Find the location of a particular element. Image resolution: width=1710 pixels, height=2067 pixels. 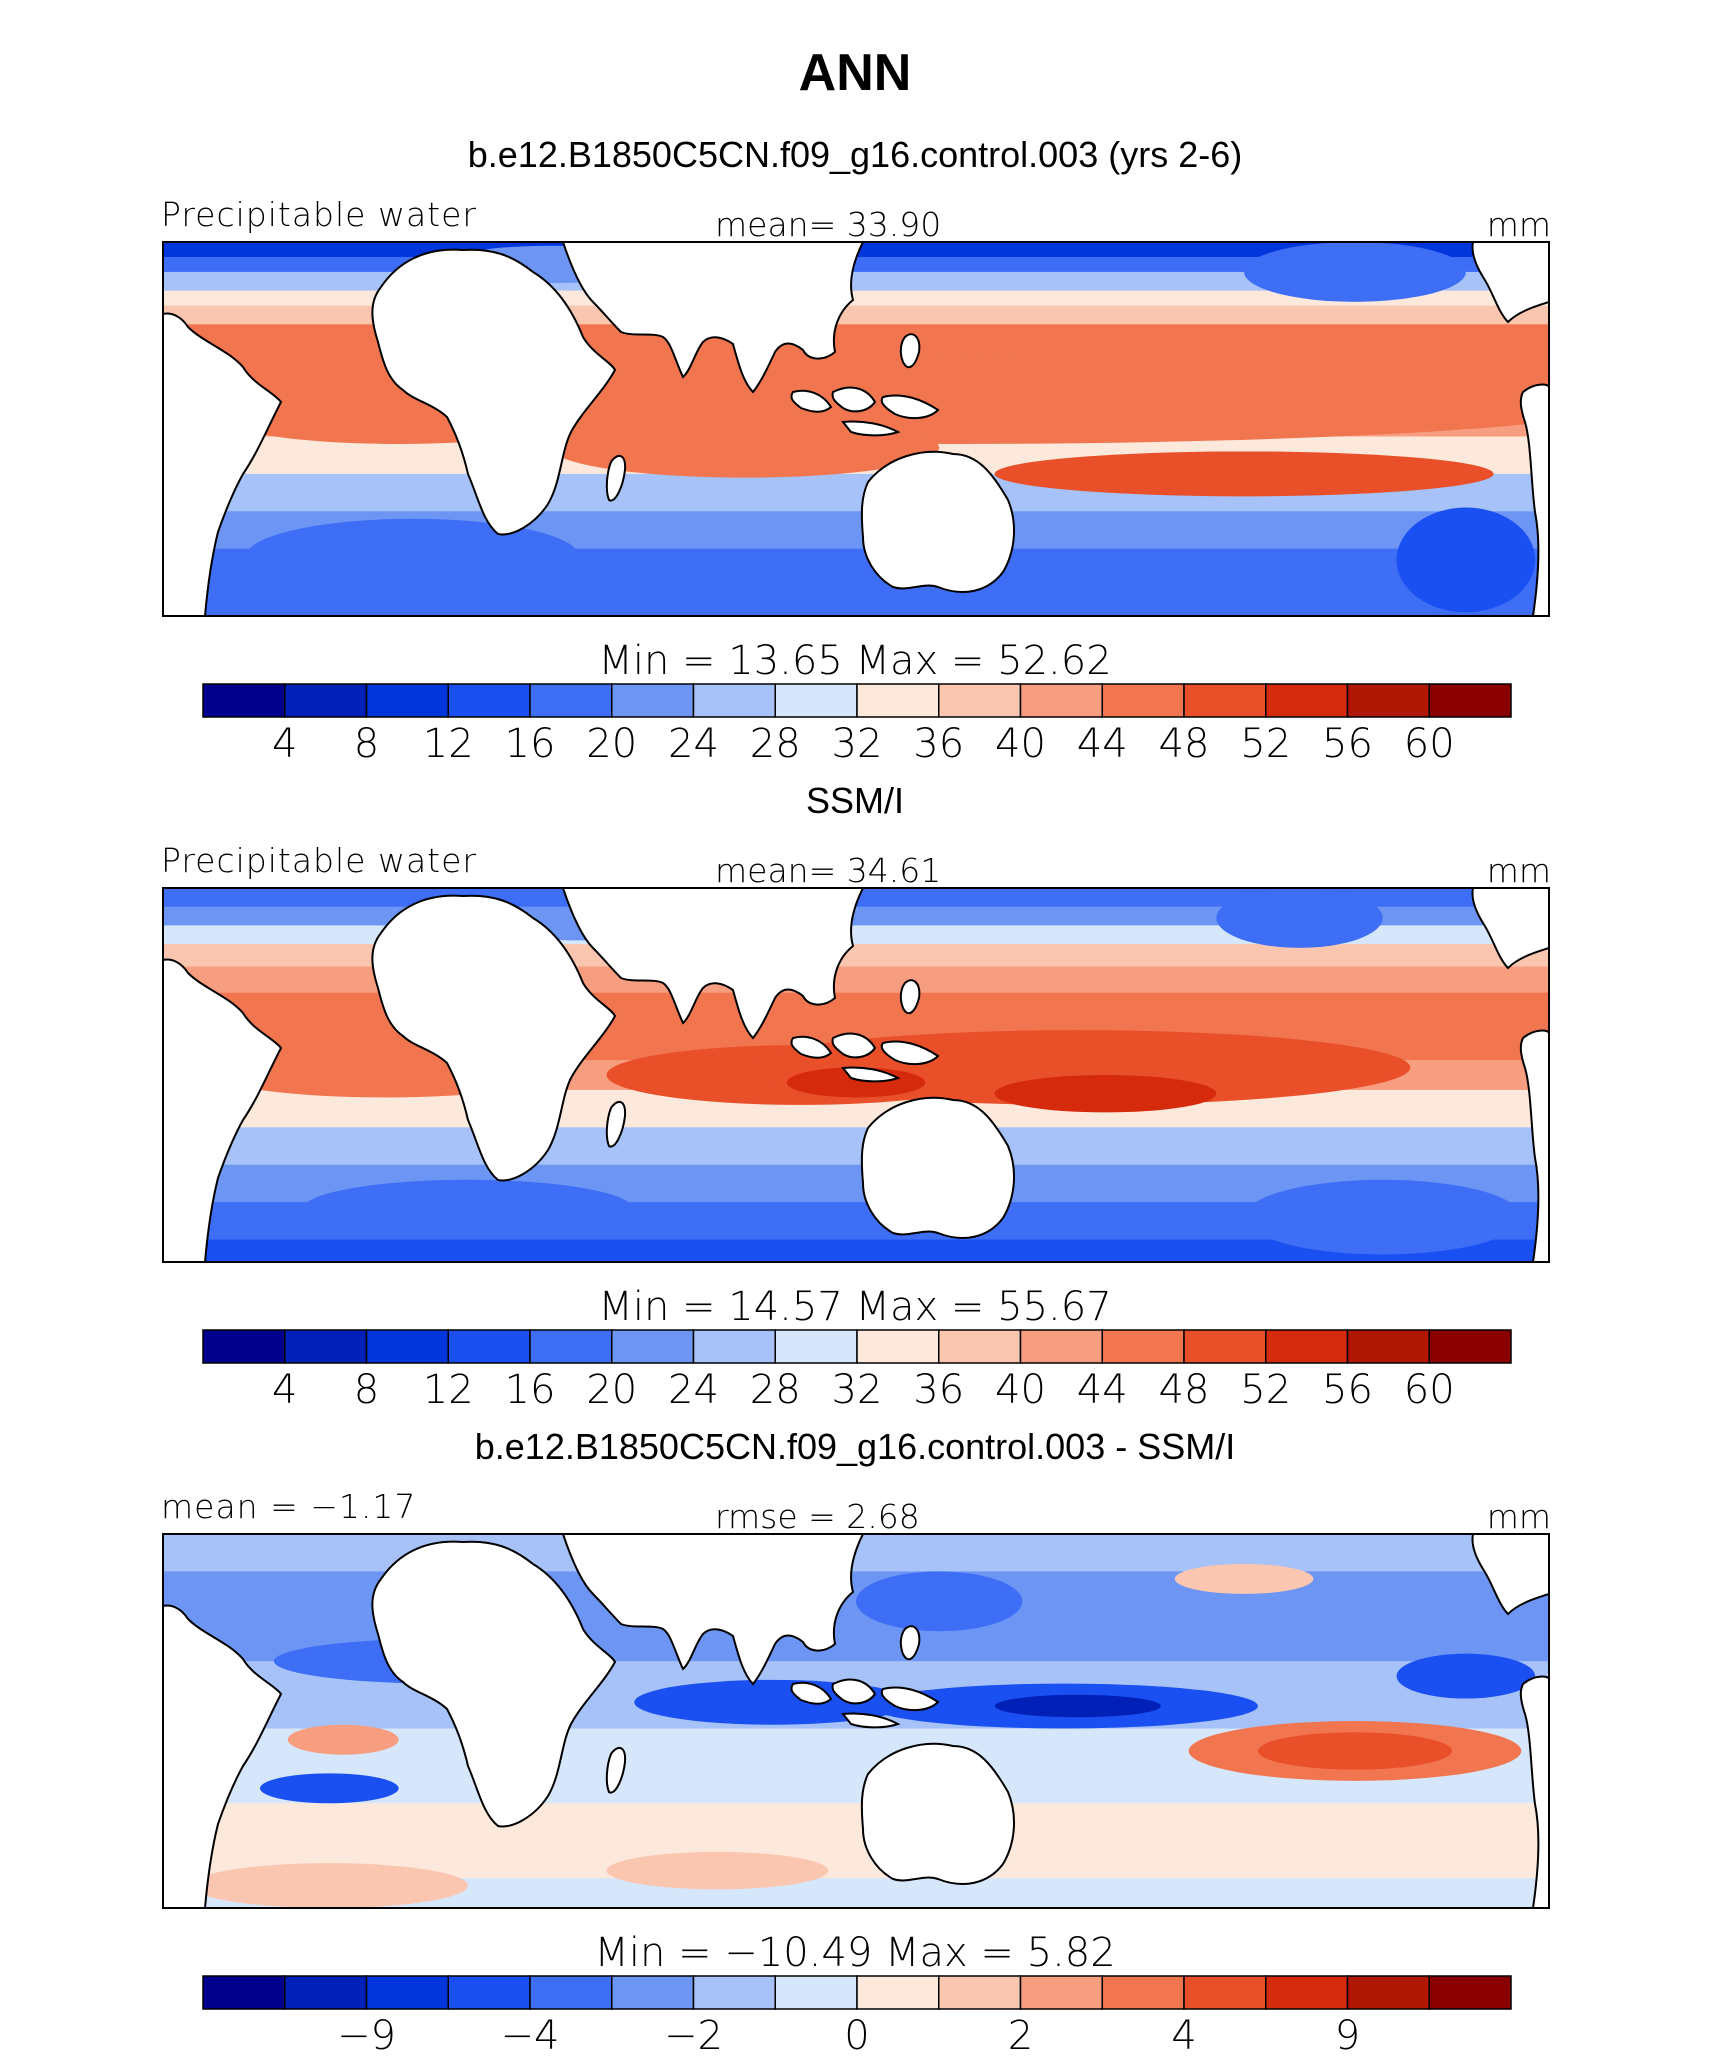

colorbar-tick-label: 40 is located at coordinates (1020, 744).